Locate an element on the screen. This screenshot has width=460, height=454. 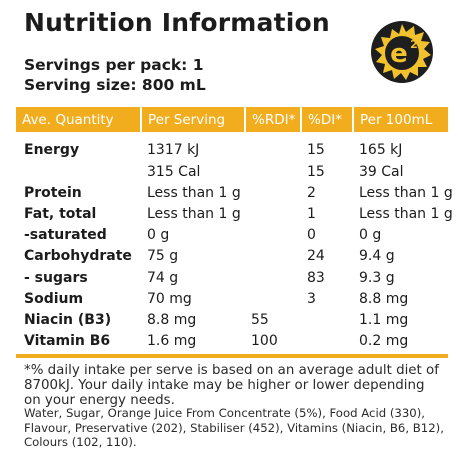
rdi-value: 100 is located at coordinates (264, 341).